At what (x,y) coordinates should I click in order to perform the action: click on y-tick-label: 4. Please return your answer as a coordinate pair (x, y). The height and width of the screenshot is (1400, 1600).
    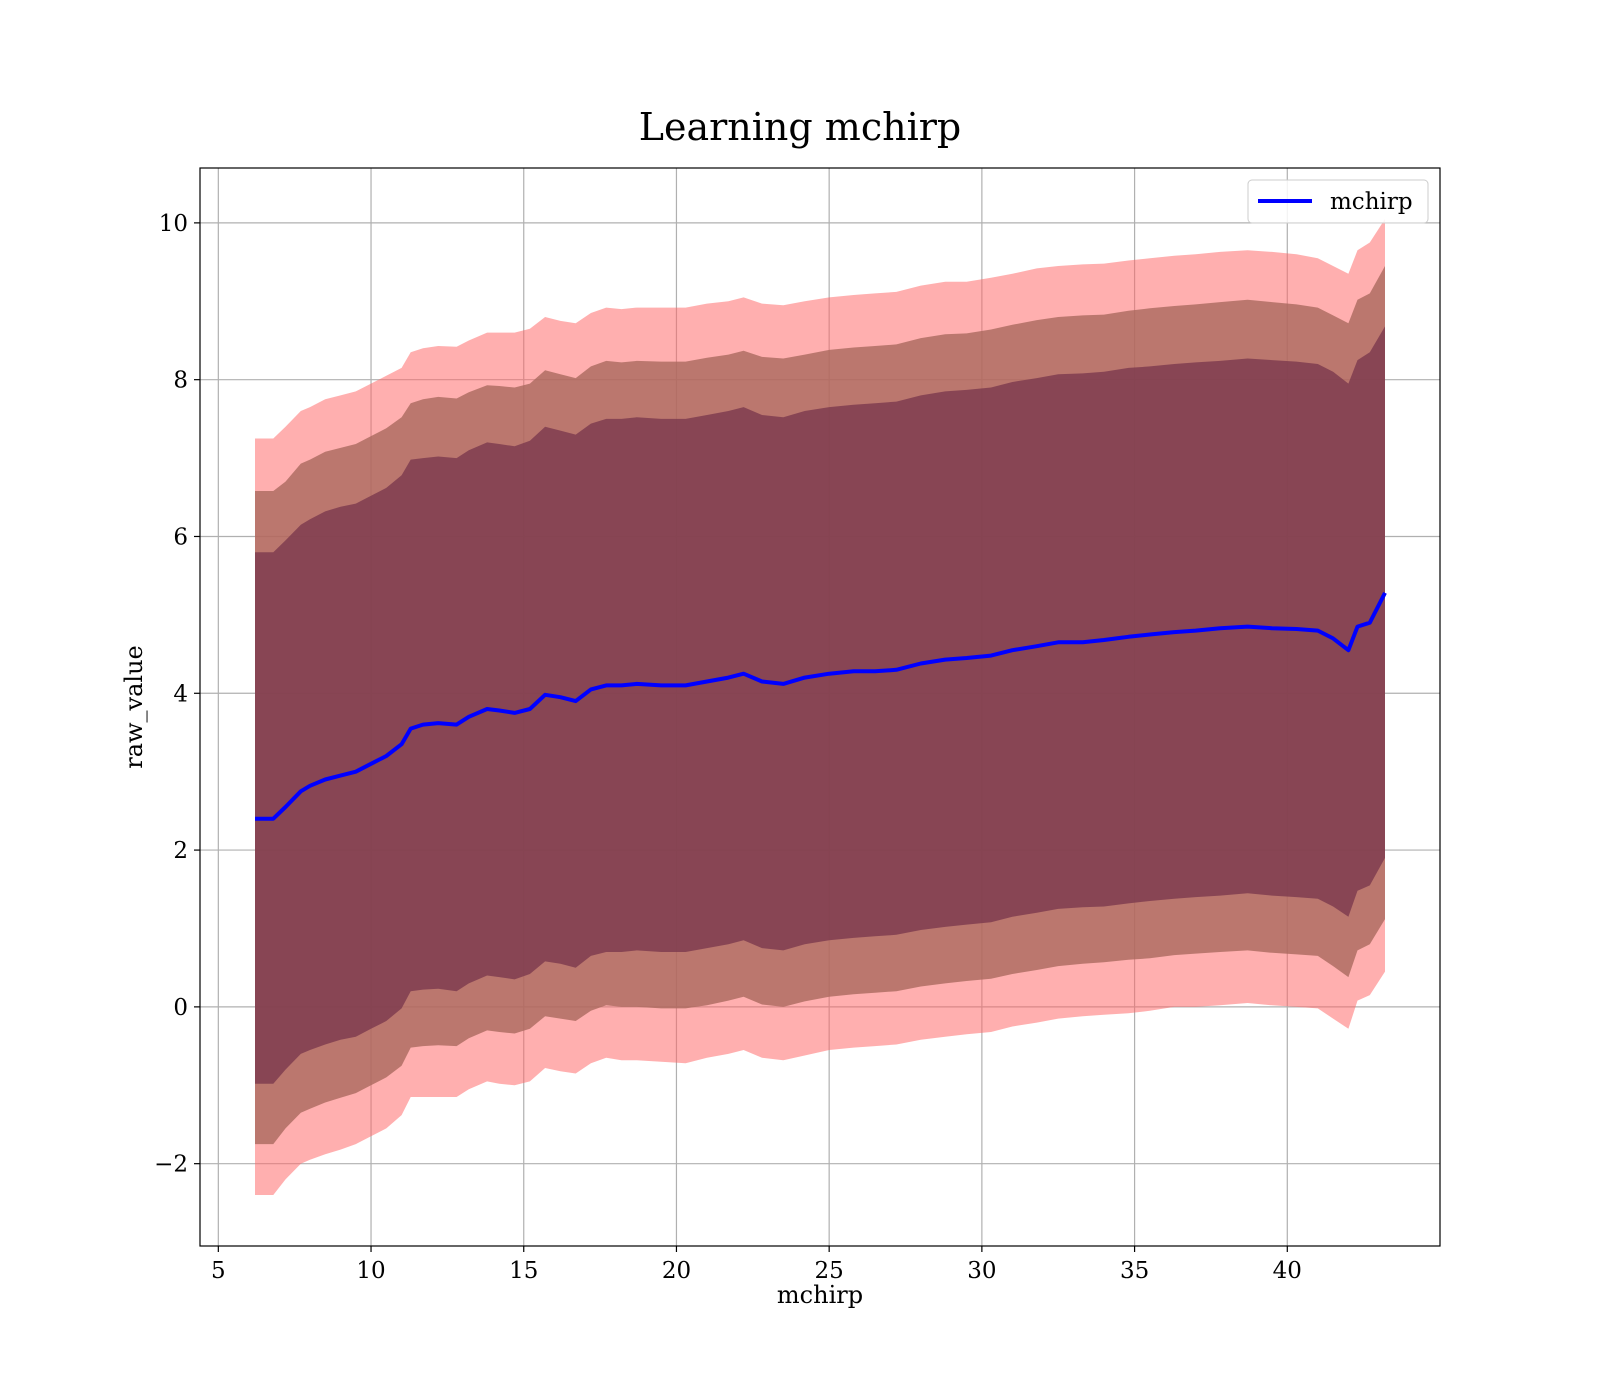
    Looking at the image, I should click on (180, 694).